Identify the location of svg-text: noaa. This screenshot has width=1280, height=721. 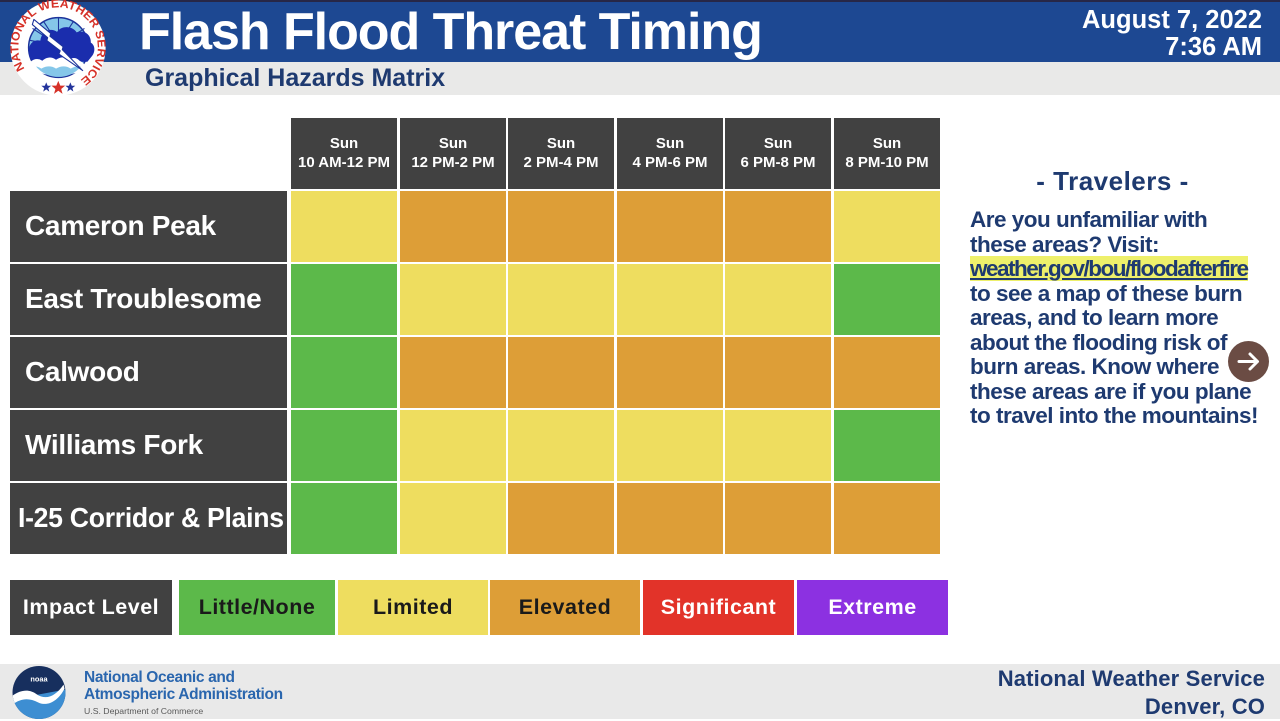
(39, 679).